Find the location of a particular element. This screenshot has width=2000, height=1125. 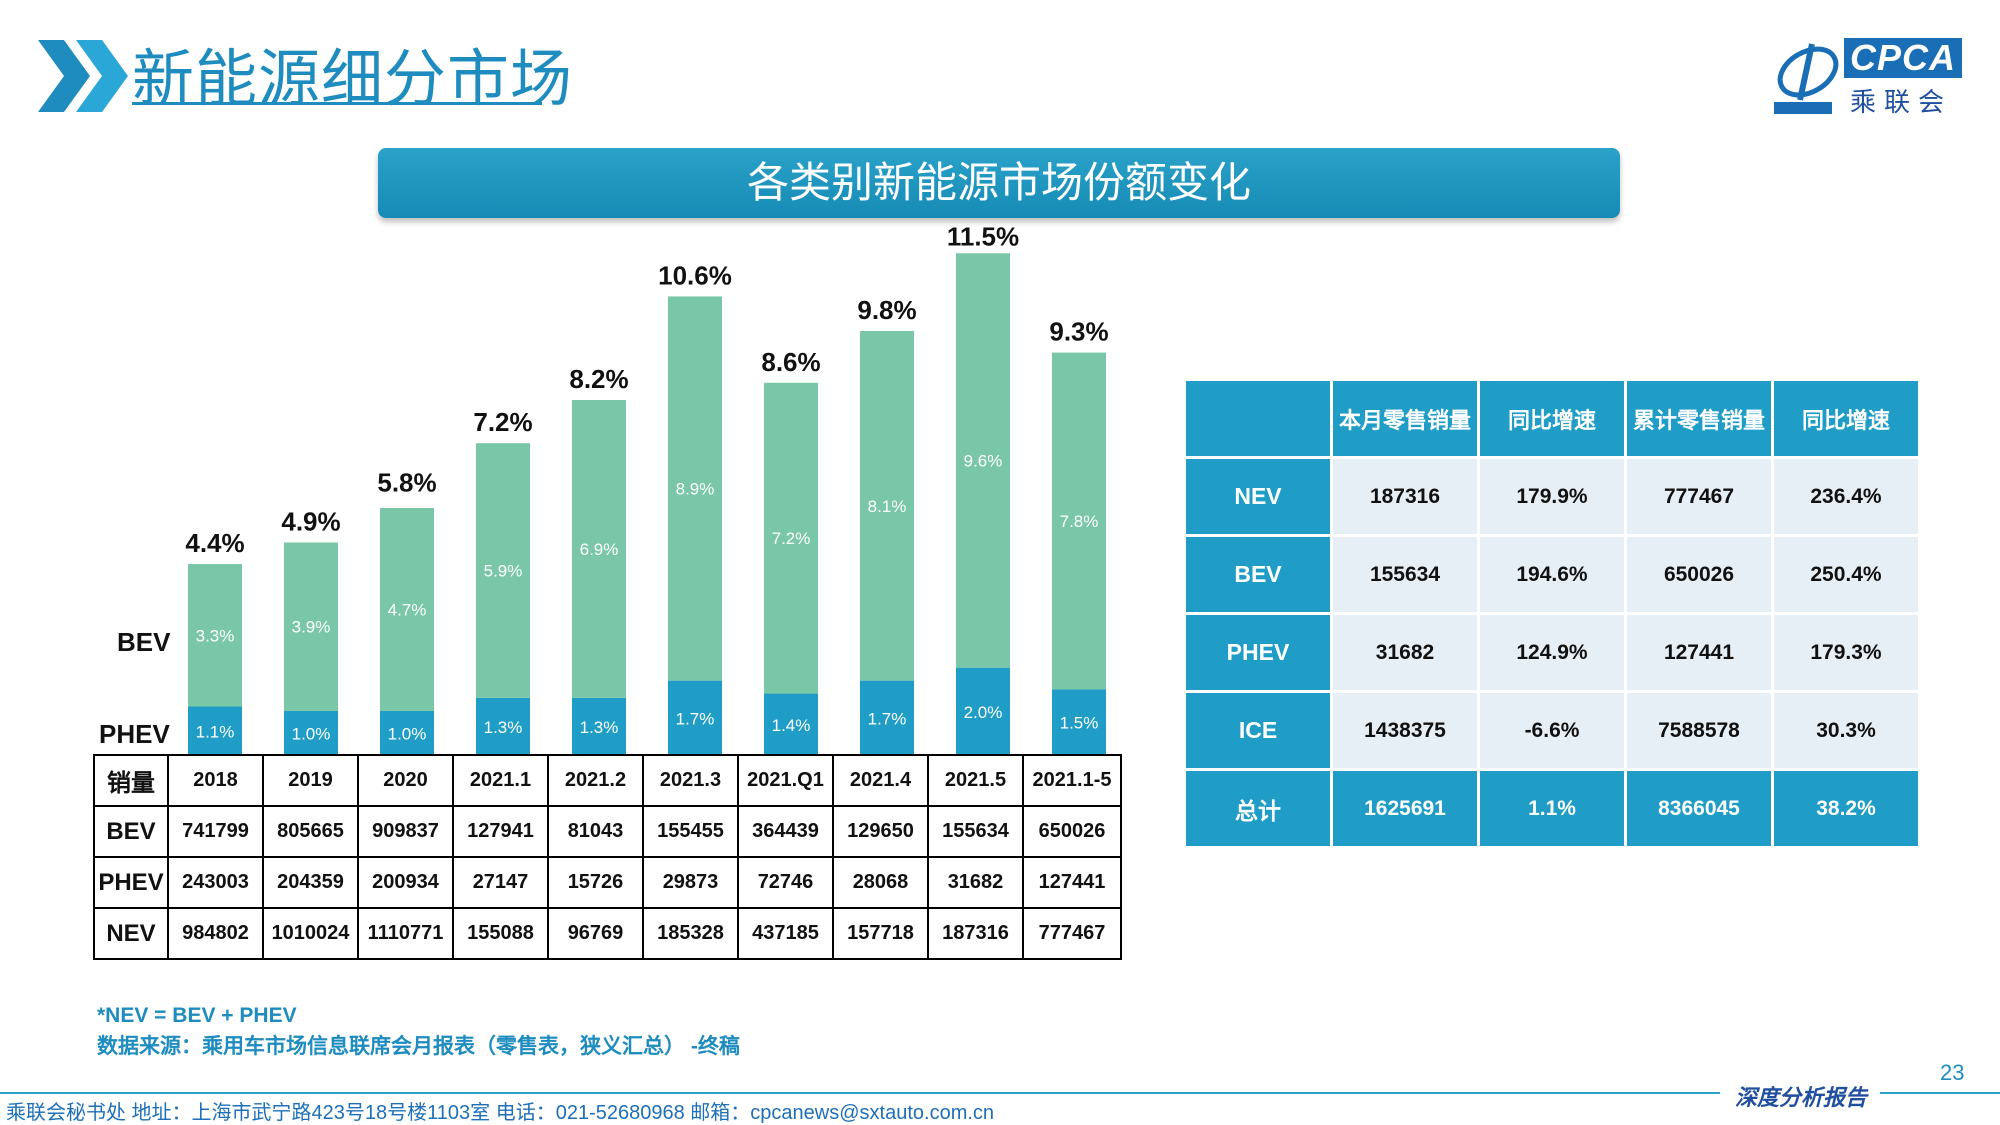

column-header: 2021.2 is located at coordinates (595, 780).